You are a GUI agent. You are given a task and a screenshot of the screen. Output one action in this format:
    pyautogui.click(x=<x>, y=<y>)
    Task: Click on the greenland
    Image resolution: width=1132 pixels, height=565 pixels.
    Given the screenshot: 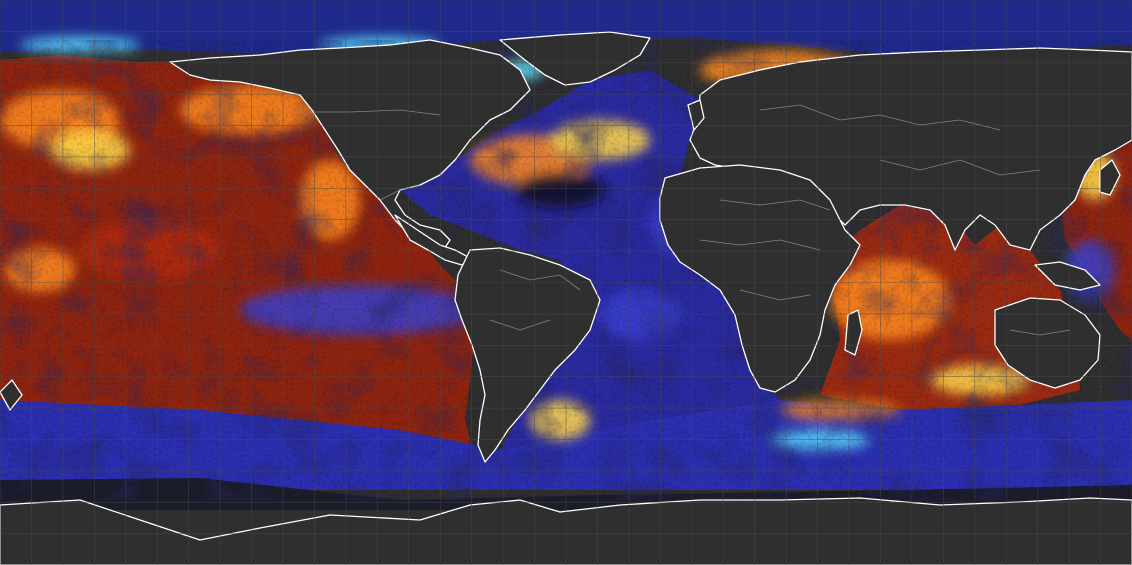 What is the action you would take?
    pyautogui.click(x=575, y=58)
    